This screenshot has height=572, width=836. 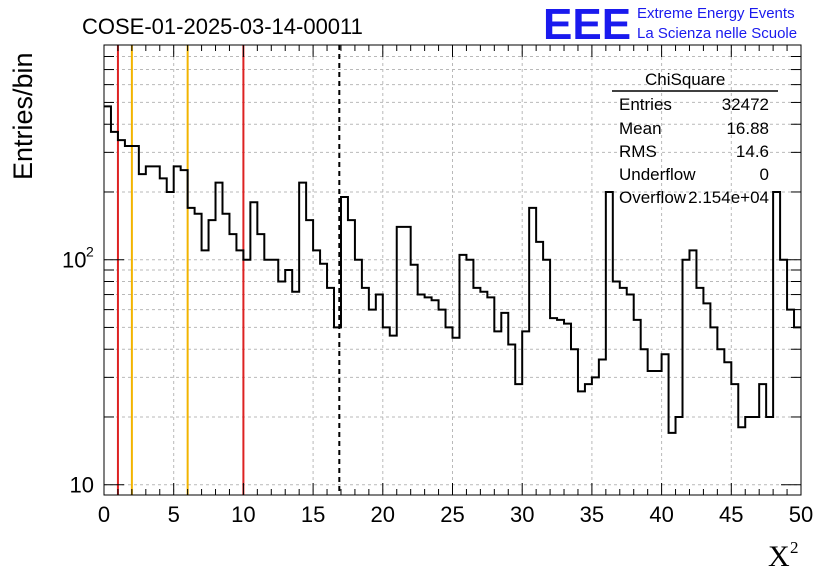 I want to click on stats-entries-label: Entries, so click(x=645, y=104).